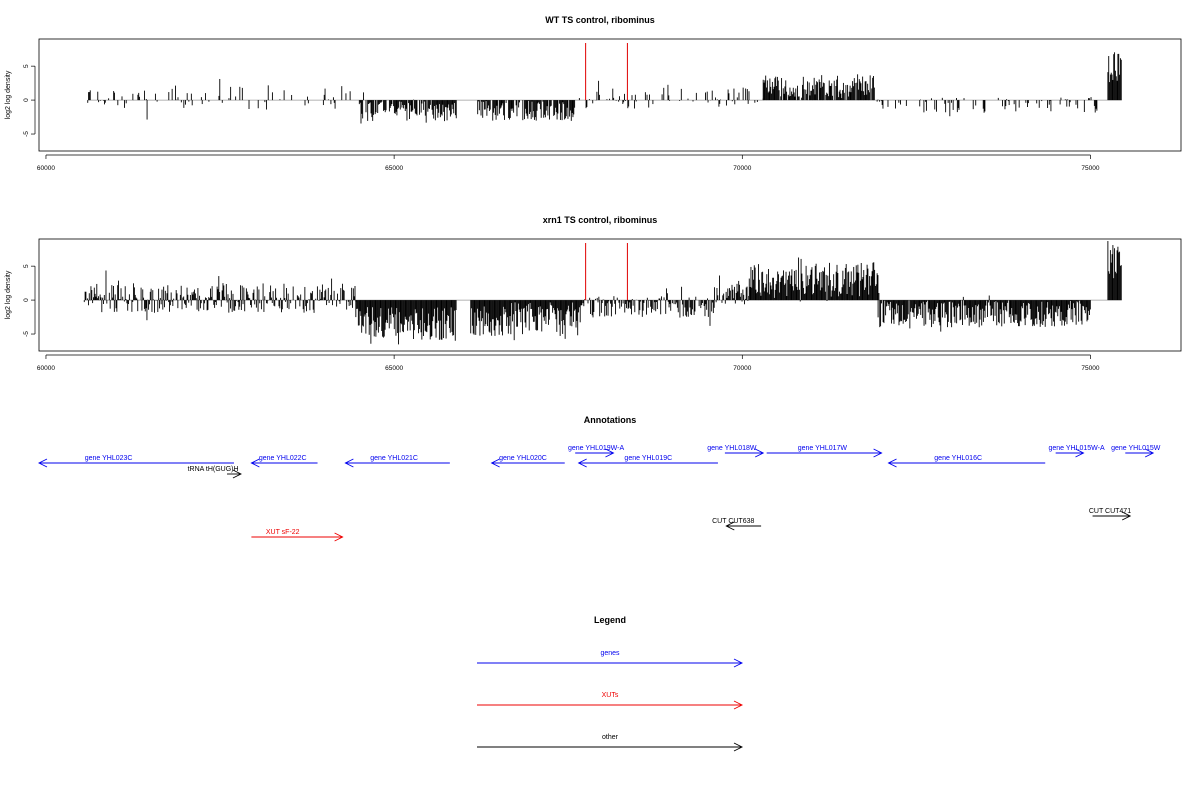 The height and width of the screenshot is (800, 1200). Describe the element at coordinates (109, 458) in the screenshot. I see `feature-label: gene YHL023C` at that location.